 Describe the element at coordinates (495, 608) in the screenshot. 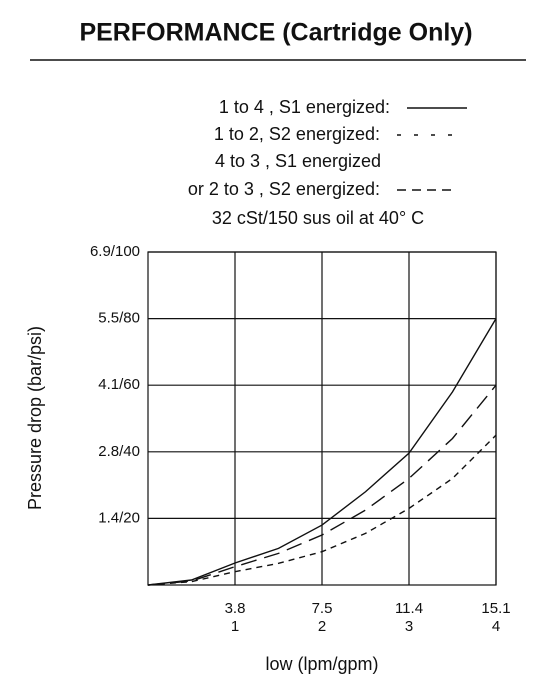

I see `x-tick-label-lpm: 15.1` at that location.